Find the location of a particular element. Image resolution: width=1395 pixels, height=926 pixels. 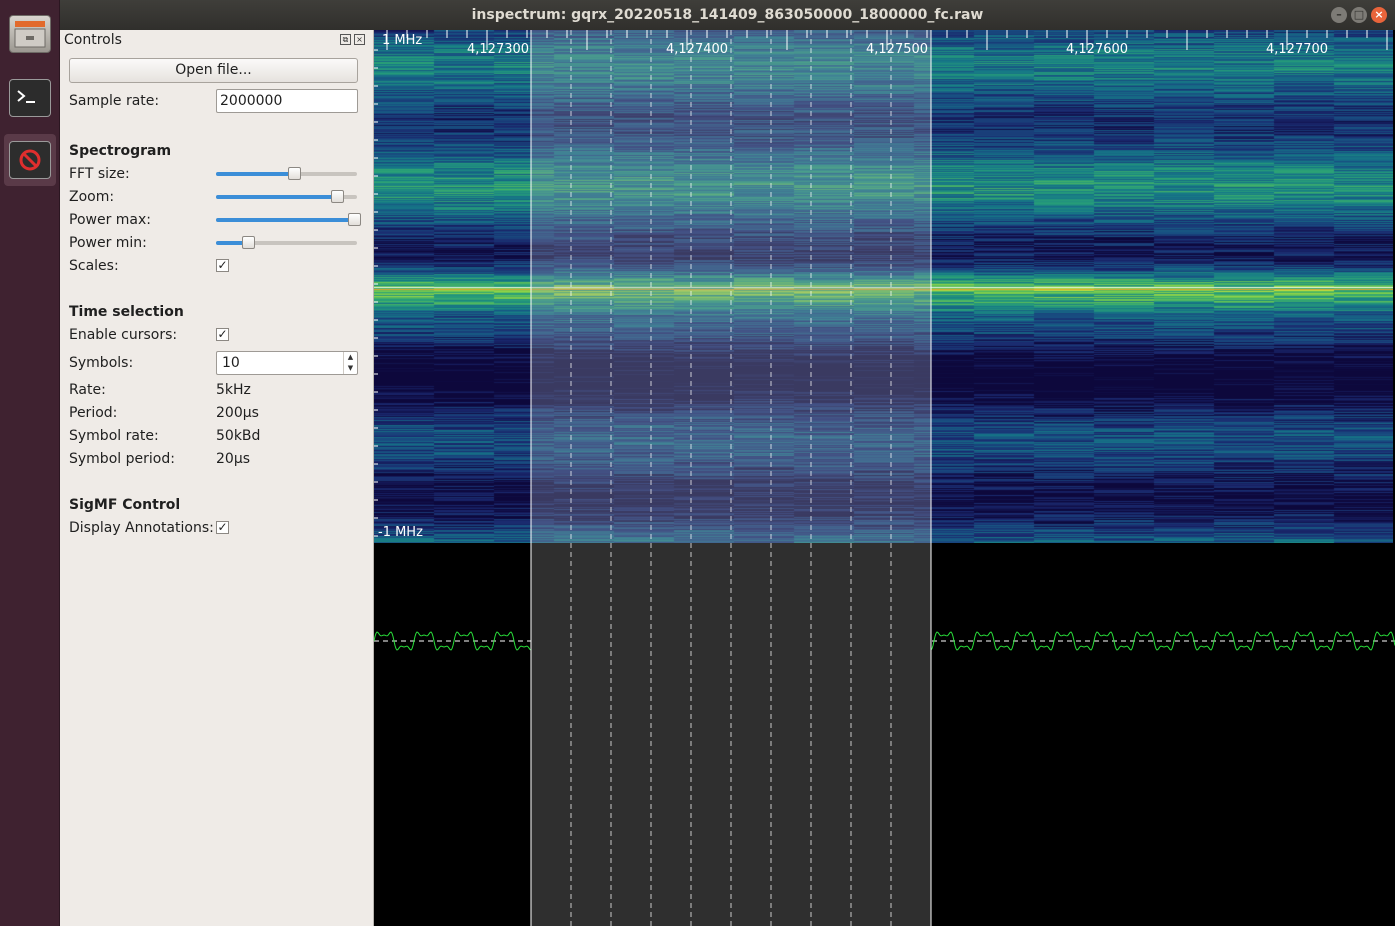

fft-size-label: FFT size: is located at coordinates (99, 174).